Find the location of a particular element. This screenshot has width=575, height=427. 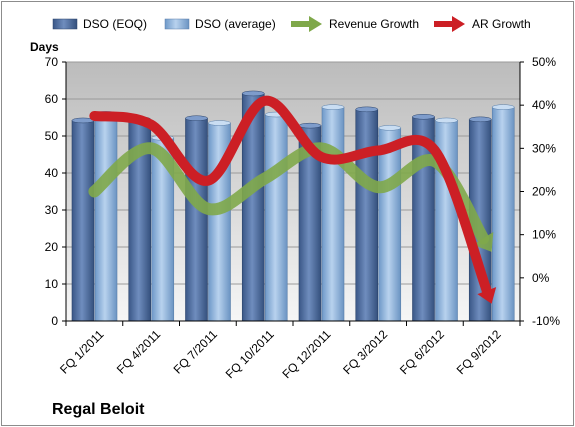

legend-label-revenue-growth: Revenue Growth is located at coordinates (374, 24).